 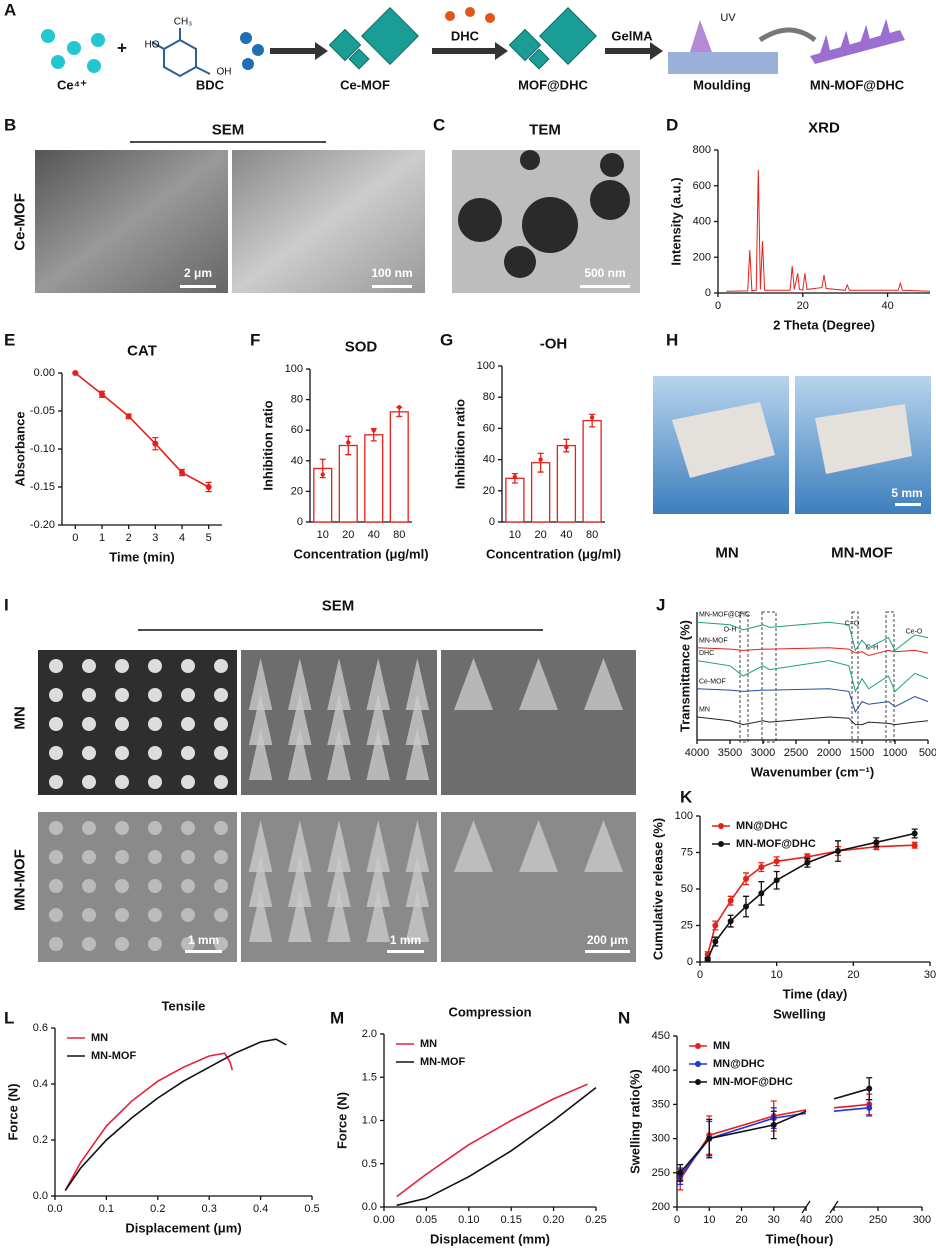 I want to click on linker-group: HO, so click(x=152, y=45).